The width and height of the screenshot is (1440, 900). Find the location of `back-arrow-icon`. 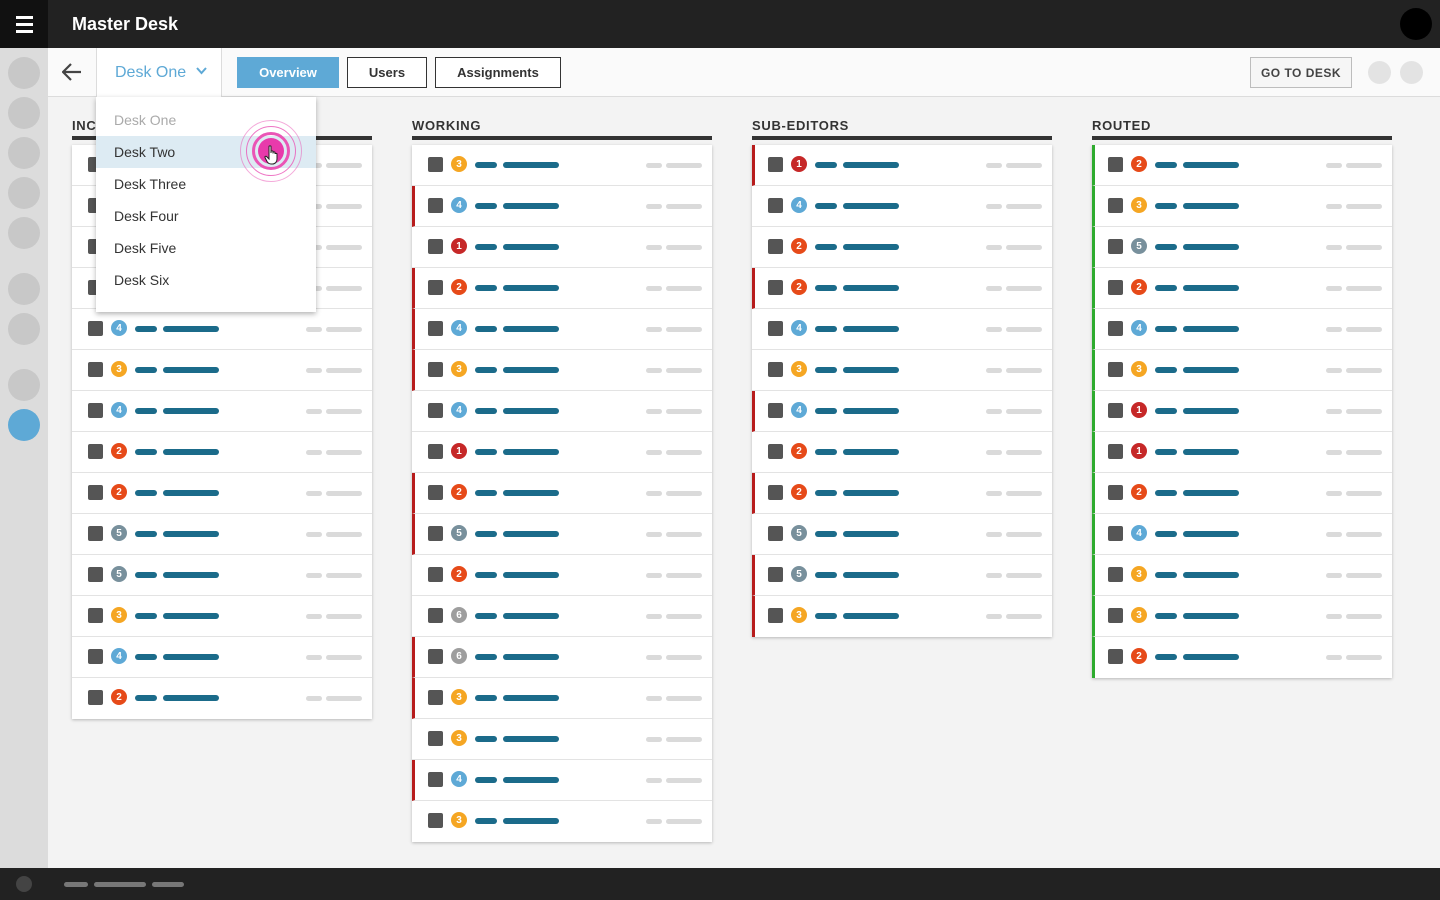

back-arrow-icon is located at coordinates (72, 72).